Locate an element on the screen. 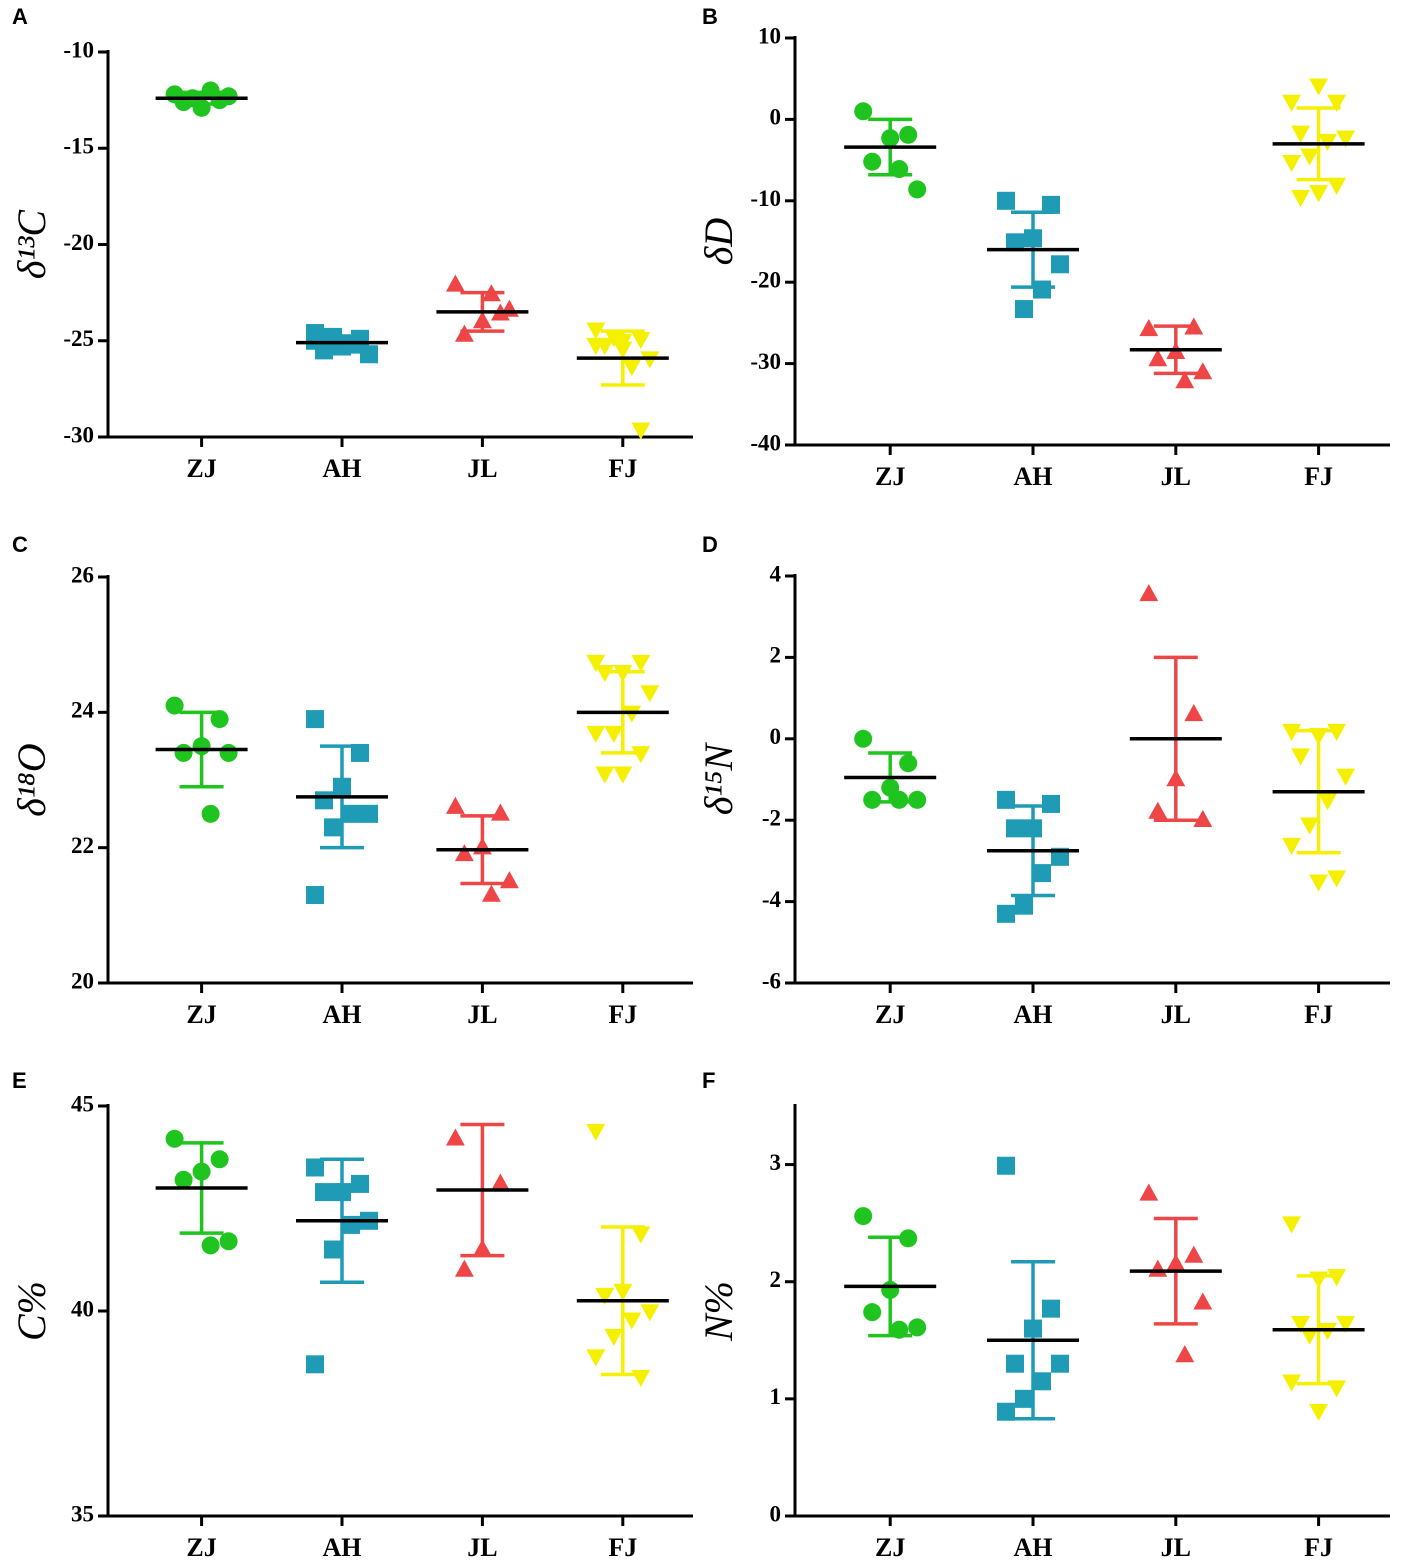  y-axis-label: δ¹⁸O is located at coordinates (31, 779).